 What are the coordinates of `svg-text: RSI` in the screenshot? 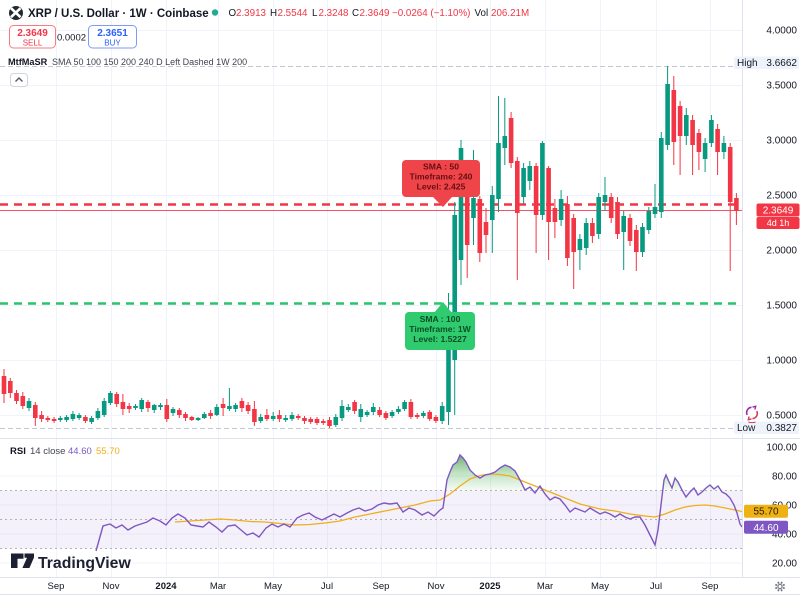 It's located at (18, 451).